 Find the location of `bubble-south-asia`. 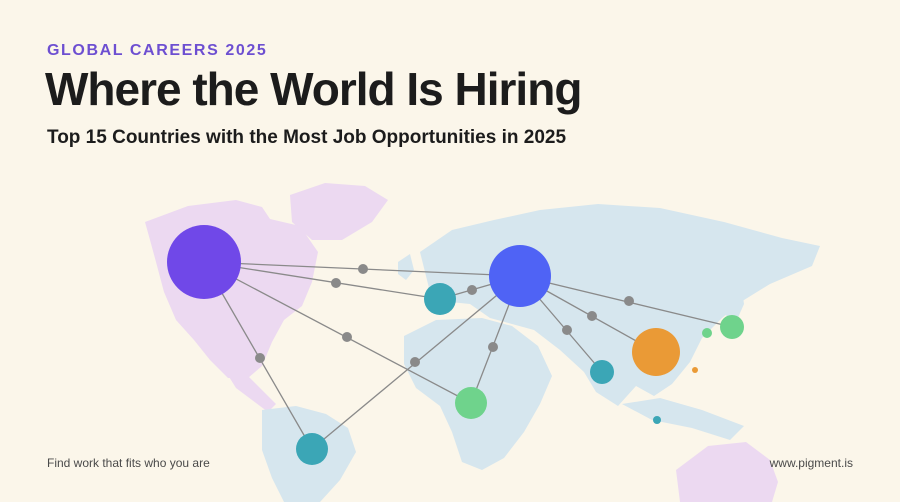

bubble-south-asia is located at coordinates (602, 372).